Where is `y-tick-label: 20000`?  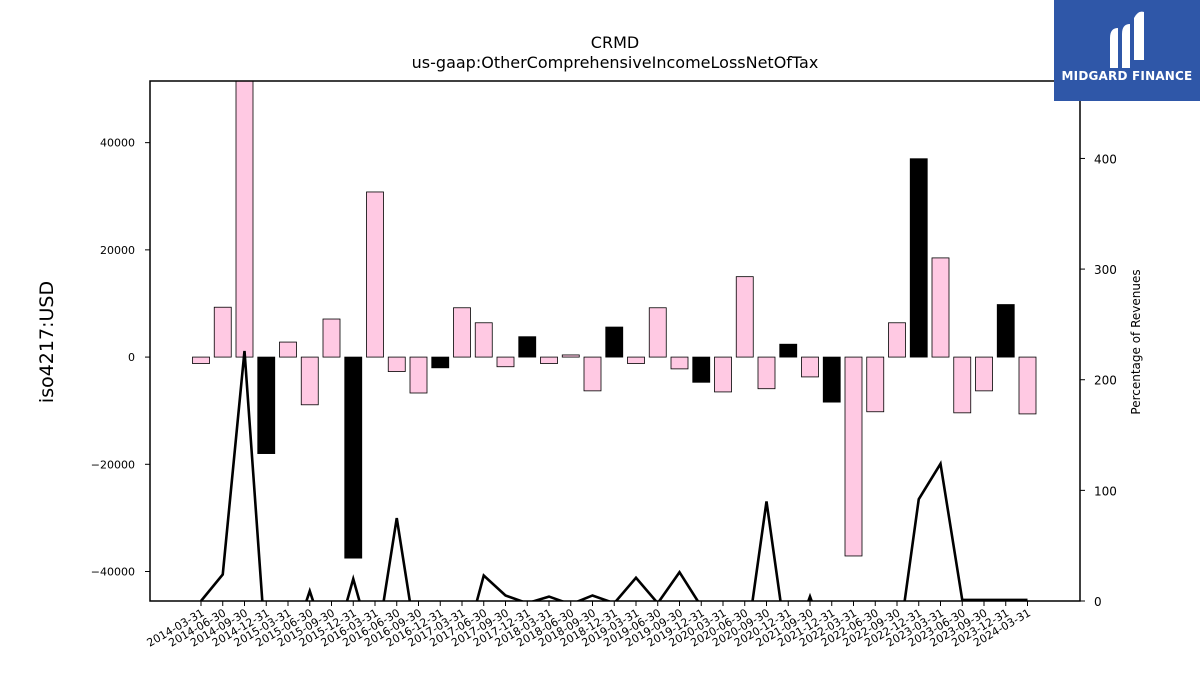 y-tick-label: 20000 is located at coordinates (117, 250).